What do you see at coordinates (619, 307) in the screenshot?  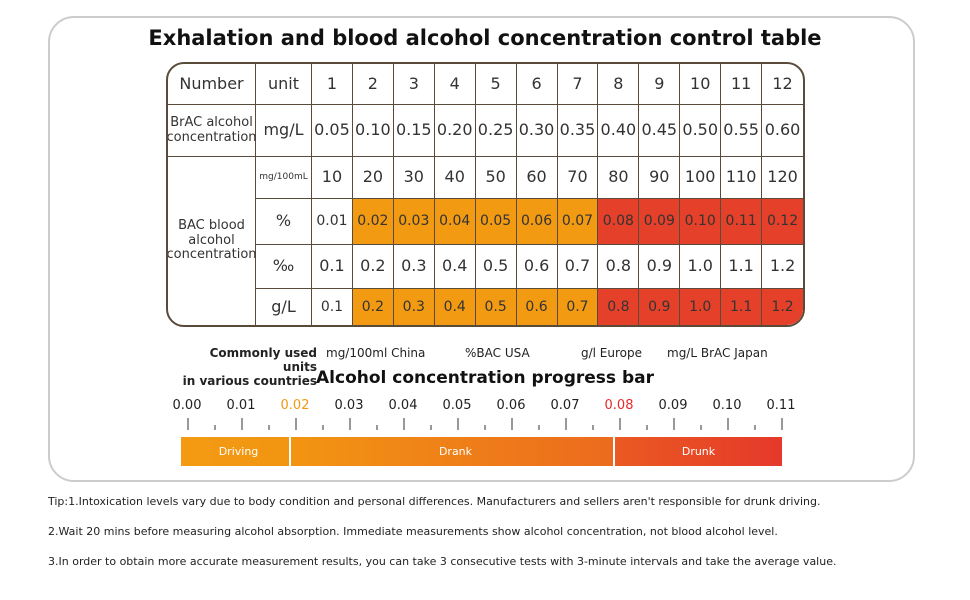 I see `bac-value: 0.8` at bounding box center [619, 307].